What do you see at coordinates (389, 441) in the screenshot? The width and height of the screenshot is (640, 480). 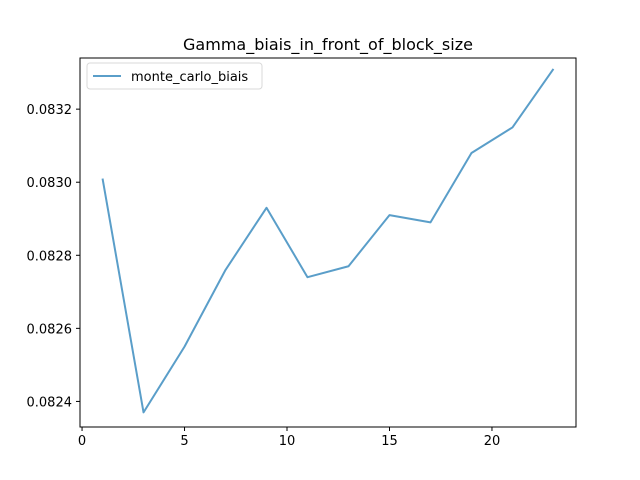 I see `x-tick-label: 15` at bounding box center [389, 441].